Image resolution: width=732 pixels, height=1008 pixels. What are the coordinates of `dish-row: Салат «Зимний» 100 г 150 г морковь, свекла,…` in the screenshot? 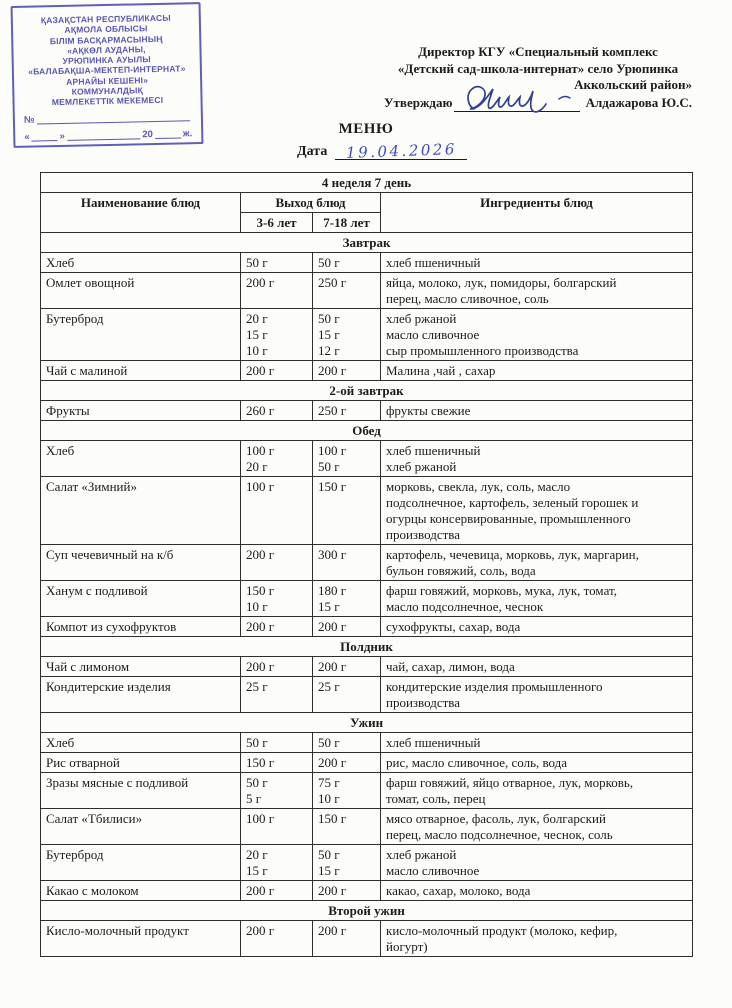 It's located at (367, 510).